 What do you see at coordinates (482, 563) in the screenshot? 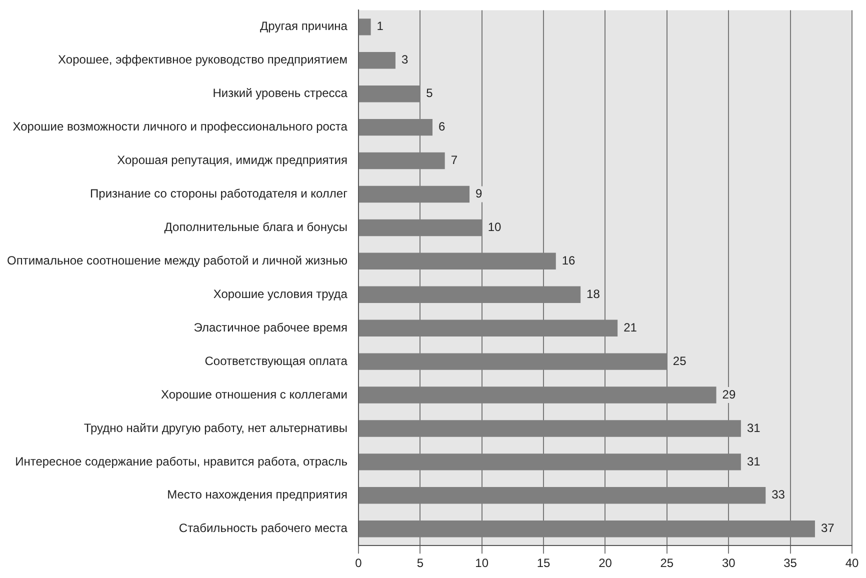
I see `x-tick-label: 10` at bounding box center [482, 563].